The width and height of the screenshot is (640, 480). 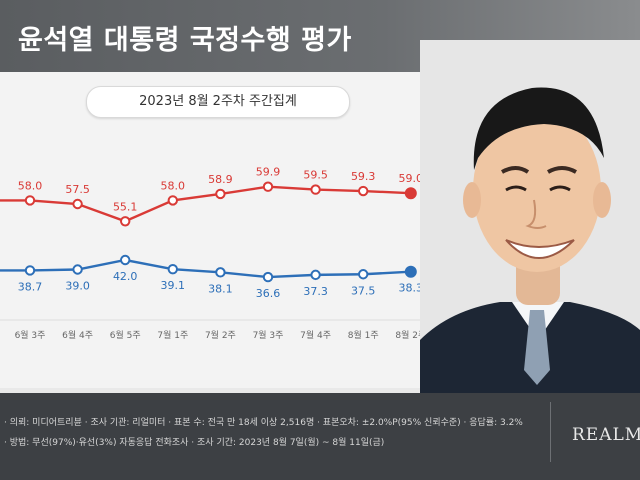 I want to click on x-tick-label-4: 7월 2주, so click(x=220, y=335).